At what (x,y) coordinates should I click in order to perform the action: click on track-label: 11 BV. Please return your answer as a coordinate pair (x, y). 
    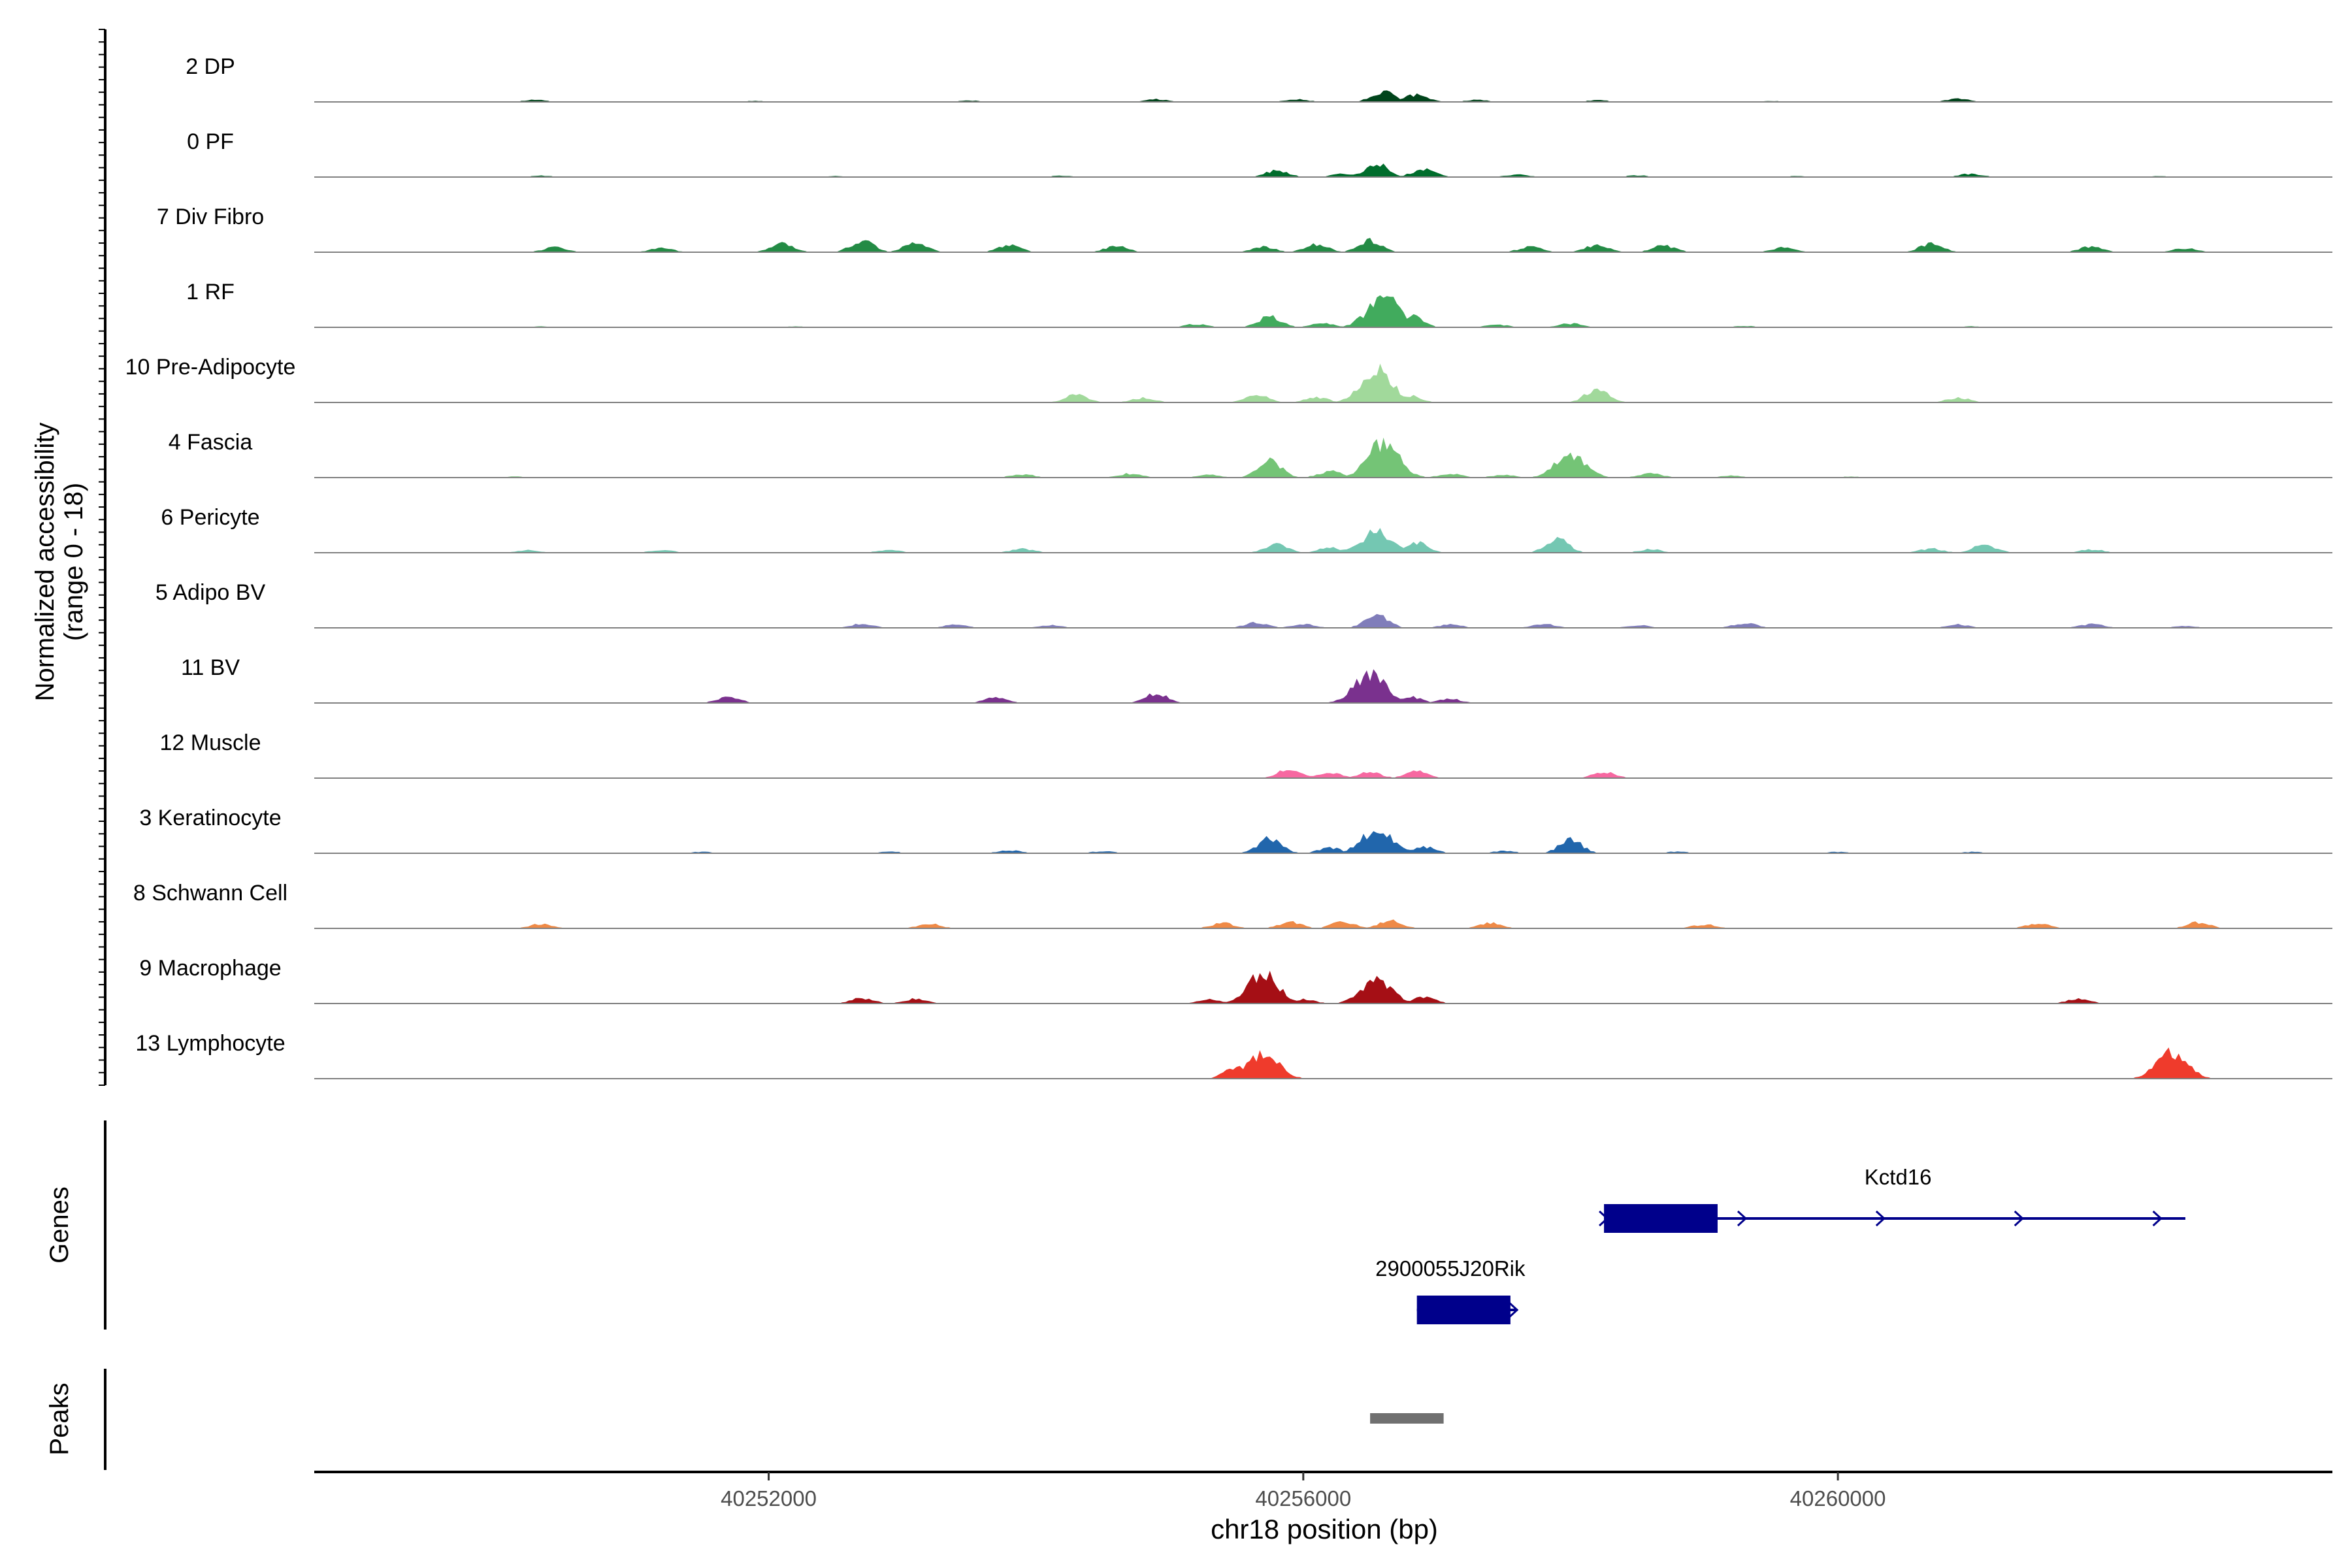
    Looking at the image, I should click on (210, 667).